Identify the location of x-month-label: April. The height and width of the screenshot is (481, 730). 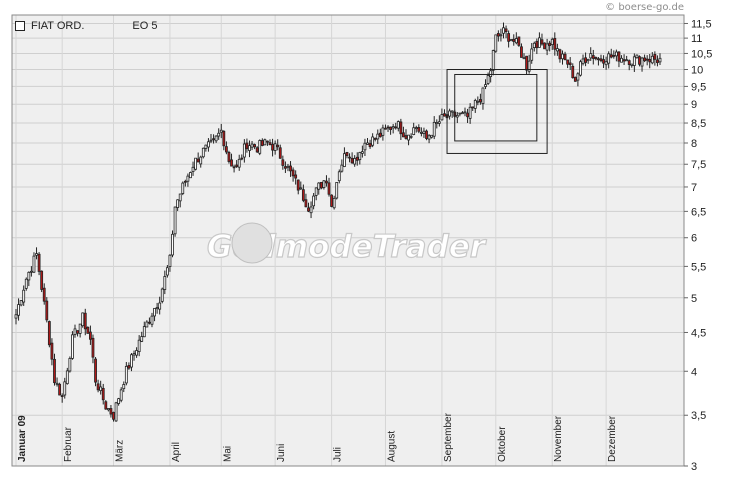
(176, 452).